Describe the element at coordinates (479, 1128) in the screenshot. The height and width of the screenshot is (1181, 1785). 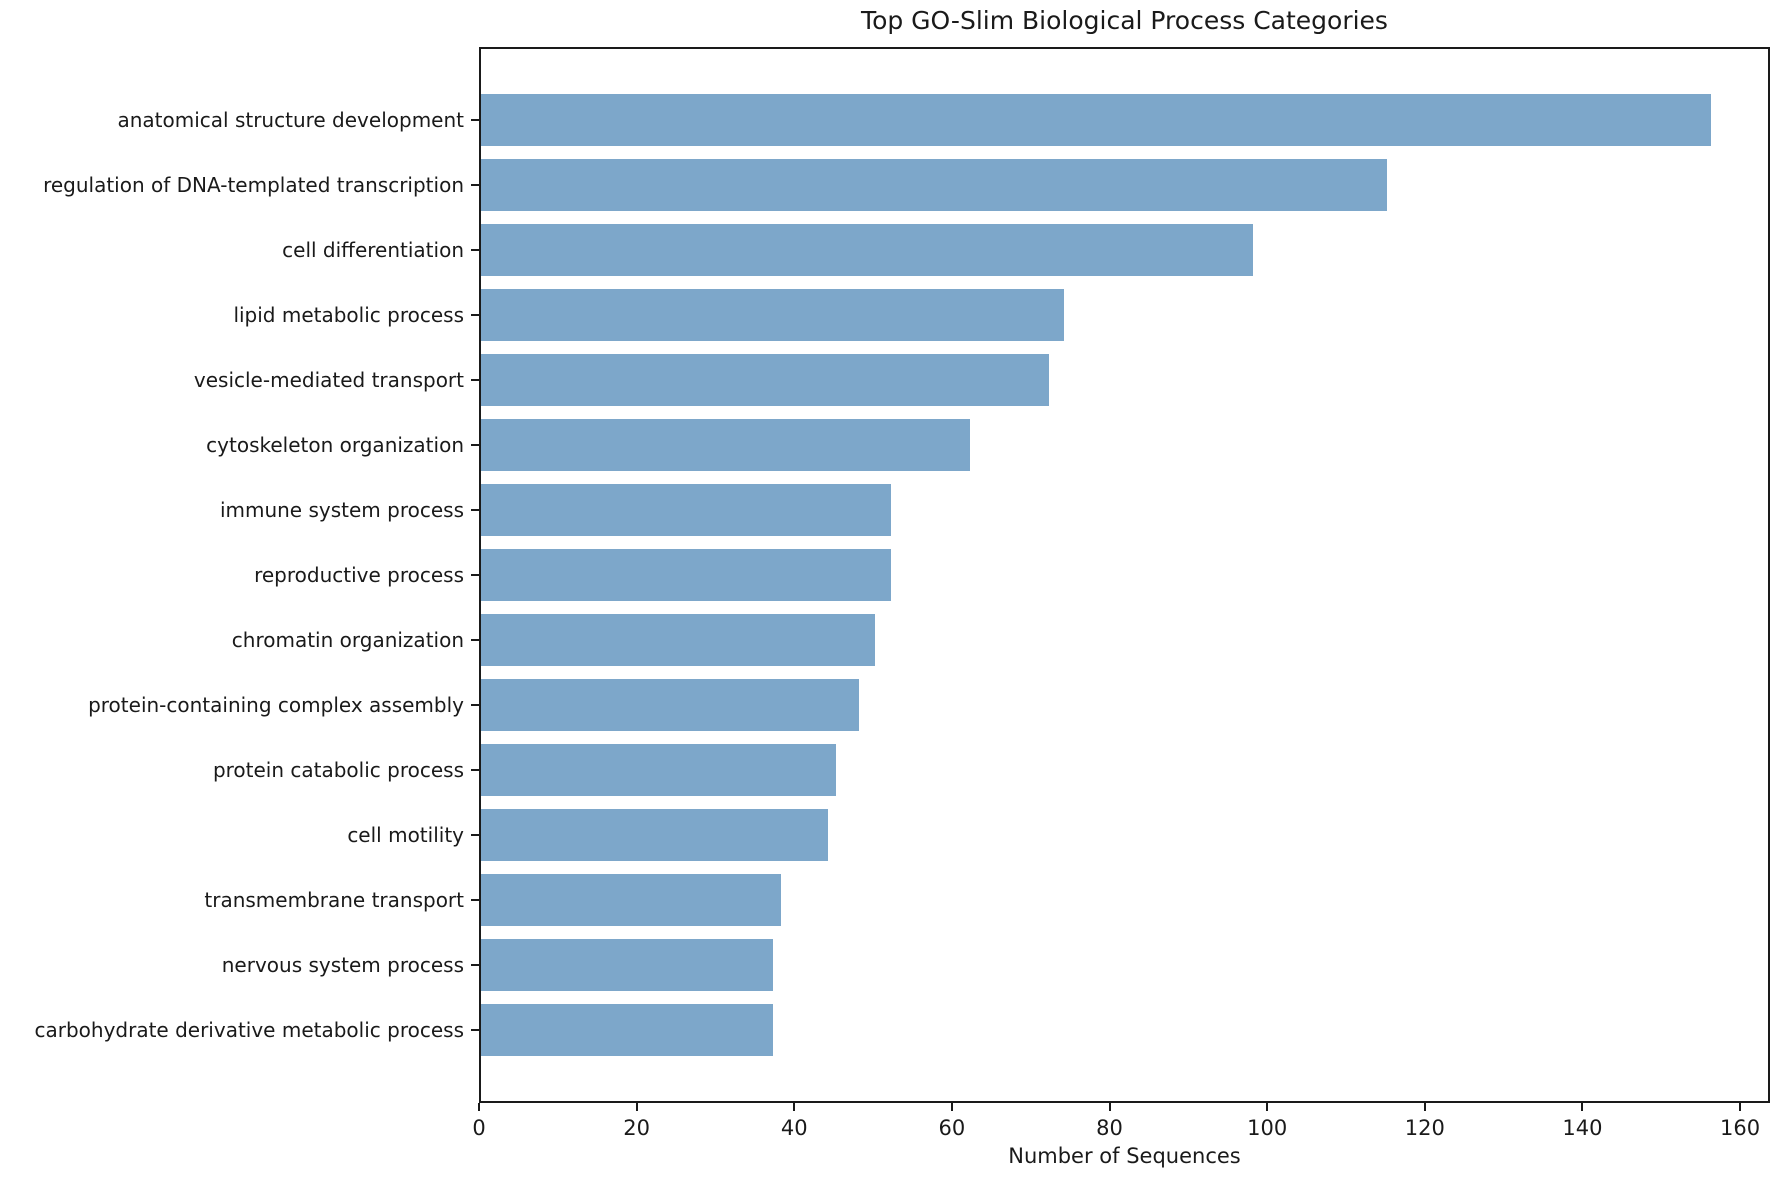
I see `x-tick-label: 0` at that location.